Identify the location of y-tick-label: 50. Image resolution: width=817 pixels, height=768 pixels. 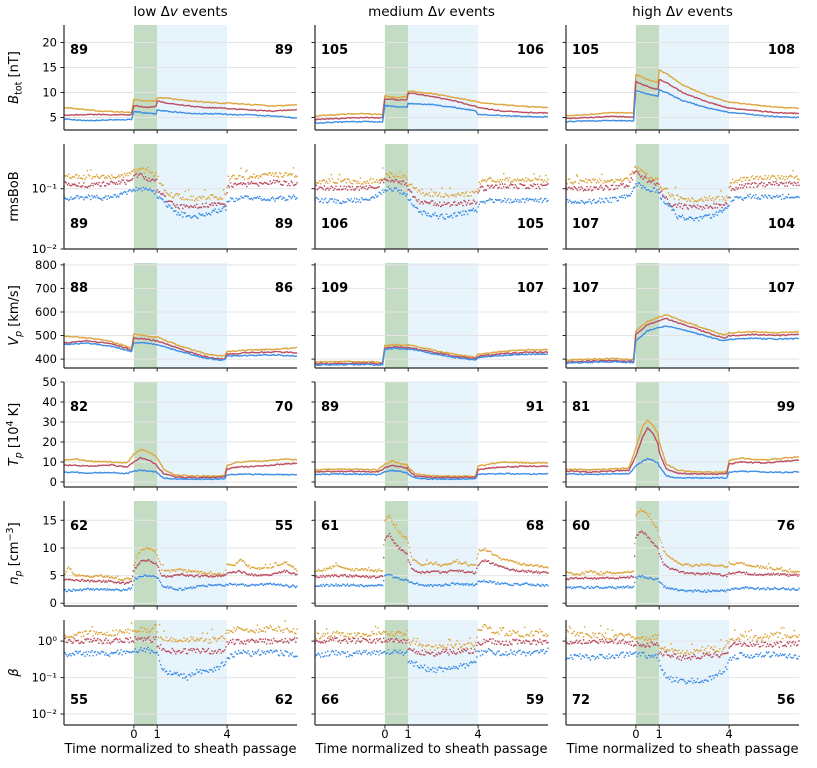
(49, 382).